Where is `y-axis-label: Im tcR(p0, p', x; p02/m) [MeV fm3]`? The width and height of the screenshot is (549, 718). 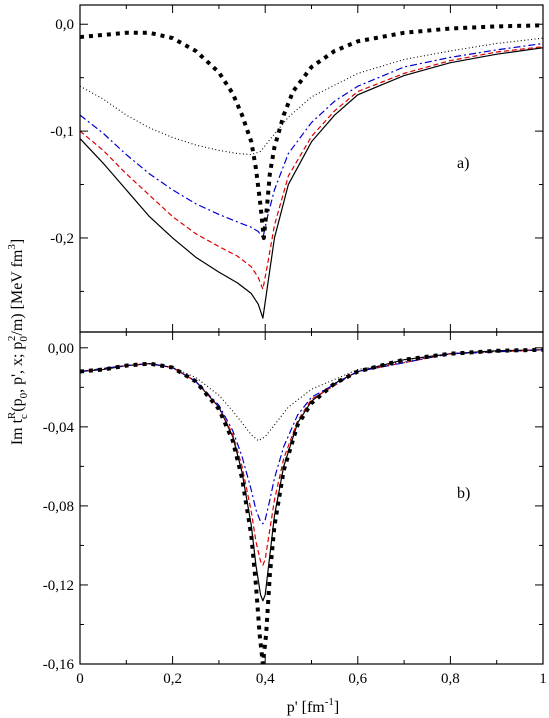
y-axis-label: Im tcR(p0, p', x; p02/m) [MeV fm3] is located at coordinates (18, 342).